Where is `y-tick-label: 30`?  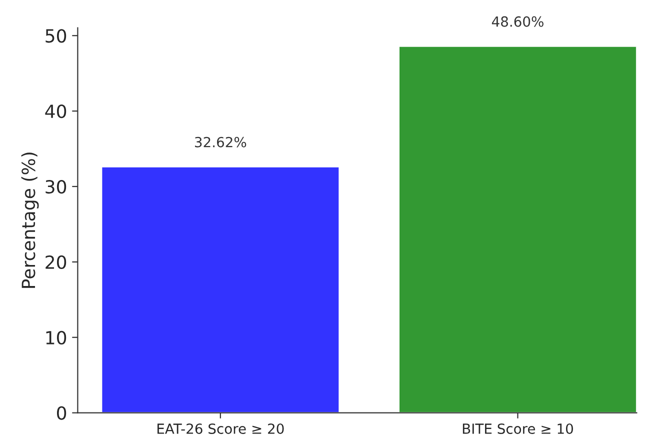 y-tick-label: 30 is located at coordinates (56, 187).